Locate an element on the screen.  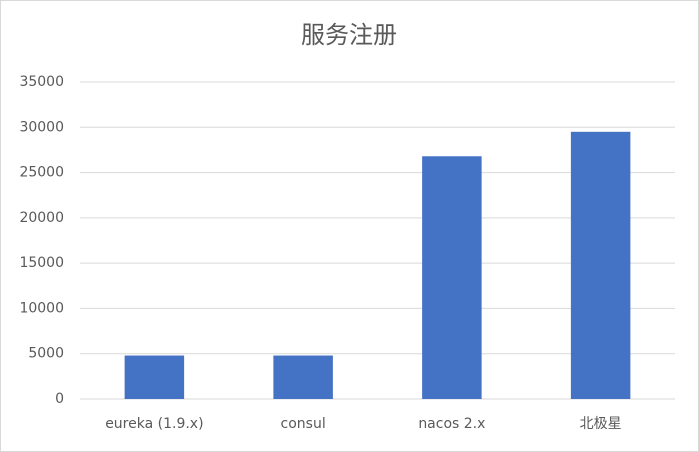
y-tick-label: 5000 is located at coordinates (46, 354).